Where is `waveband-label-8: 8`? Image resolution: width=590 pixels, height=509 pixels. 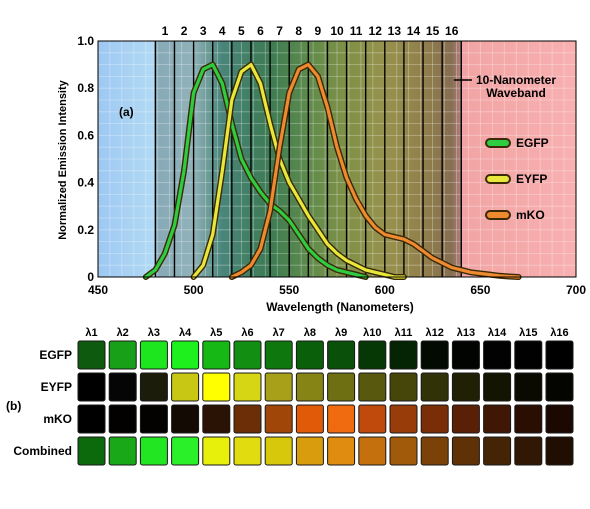 waveband-label-8: 8 is located at coordinates (298, 31).